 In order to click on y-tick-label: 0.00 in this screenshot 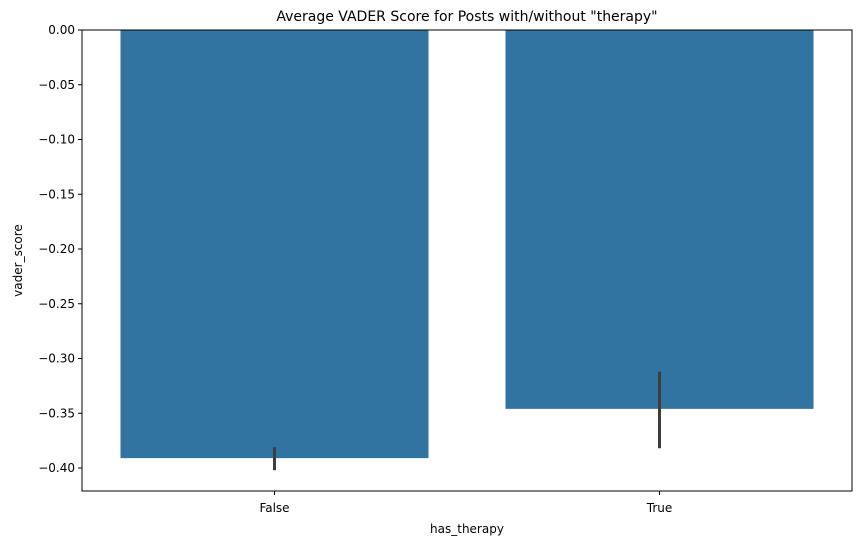, I will do `click(61, 30)`.